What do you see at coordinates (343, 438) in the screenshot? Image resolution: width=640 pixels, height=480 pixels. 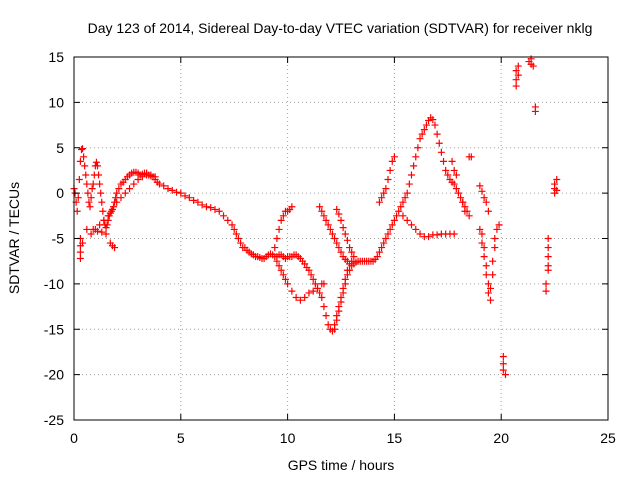 I see `x-tick-labels: 0 5 10 15 20 25` at bounding box center [343, 438].